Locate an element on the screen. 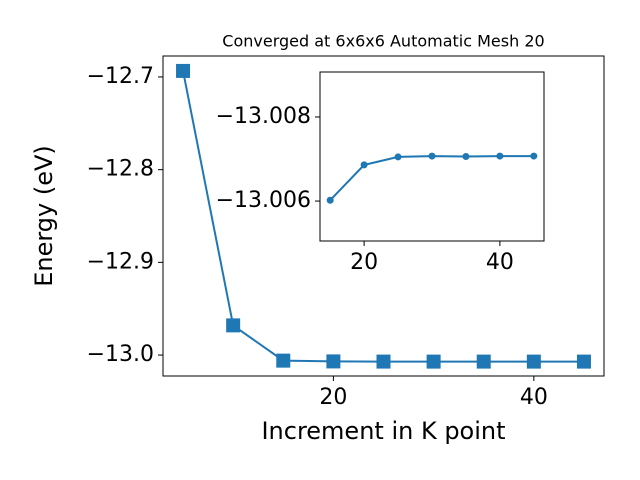  y-axis-label: Energy (eV) is located at coordinates (44, 216).